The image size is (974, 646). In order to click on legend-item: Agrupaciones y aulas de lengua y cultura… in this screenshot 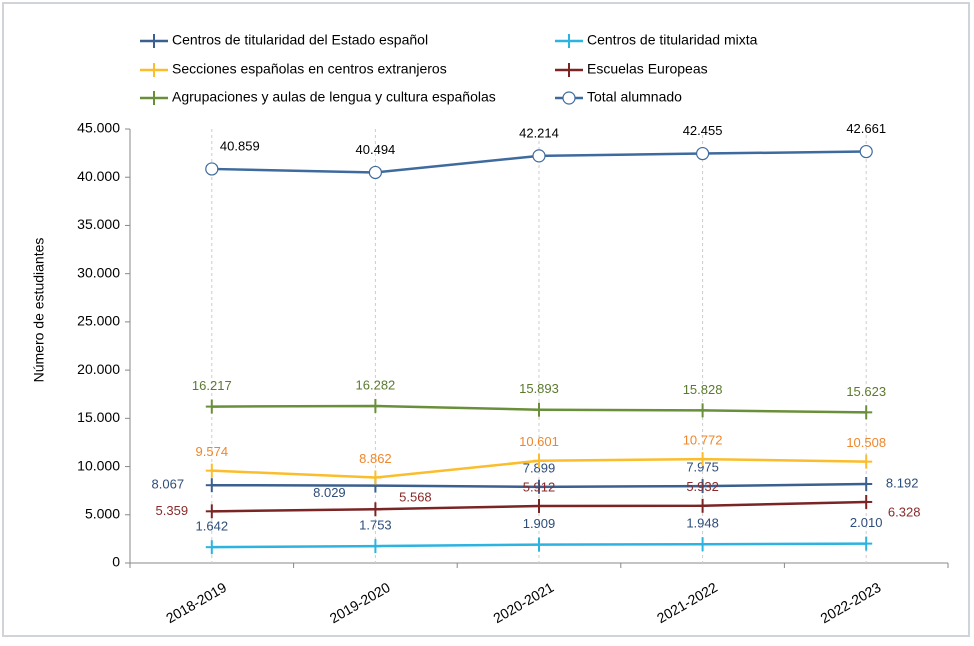, I will do `click(318, 97)`.